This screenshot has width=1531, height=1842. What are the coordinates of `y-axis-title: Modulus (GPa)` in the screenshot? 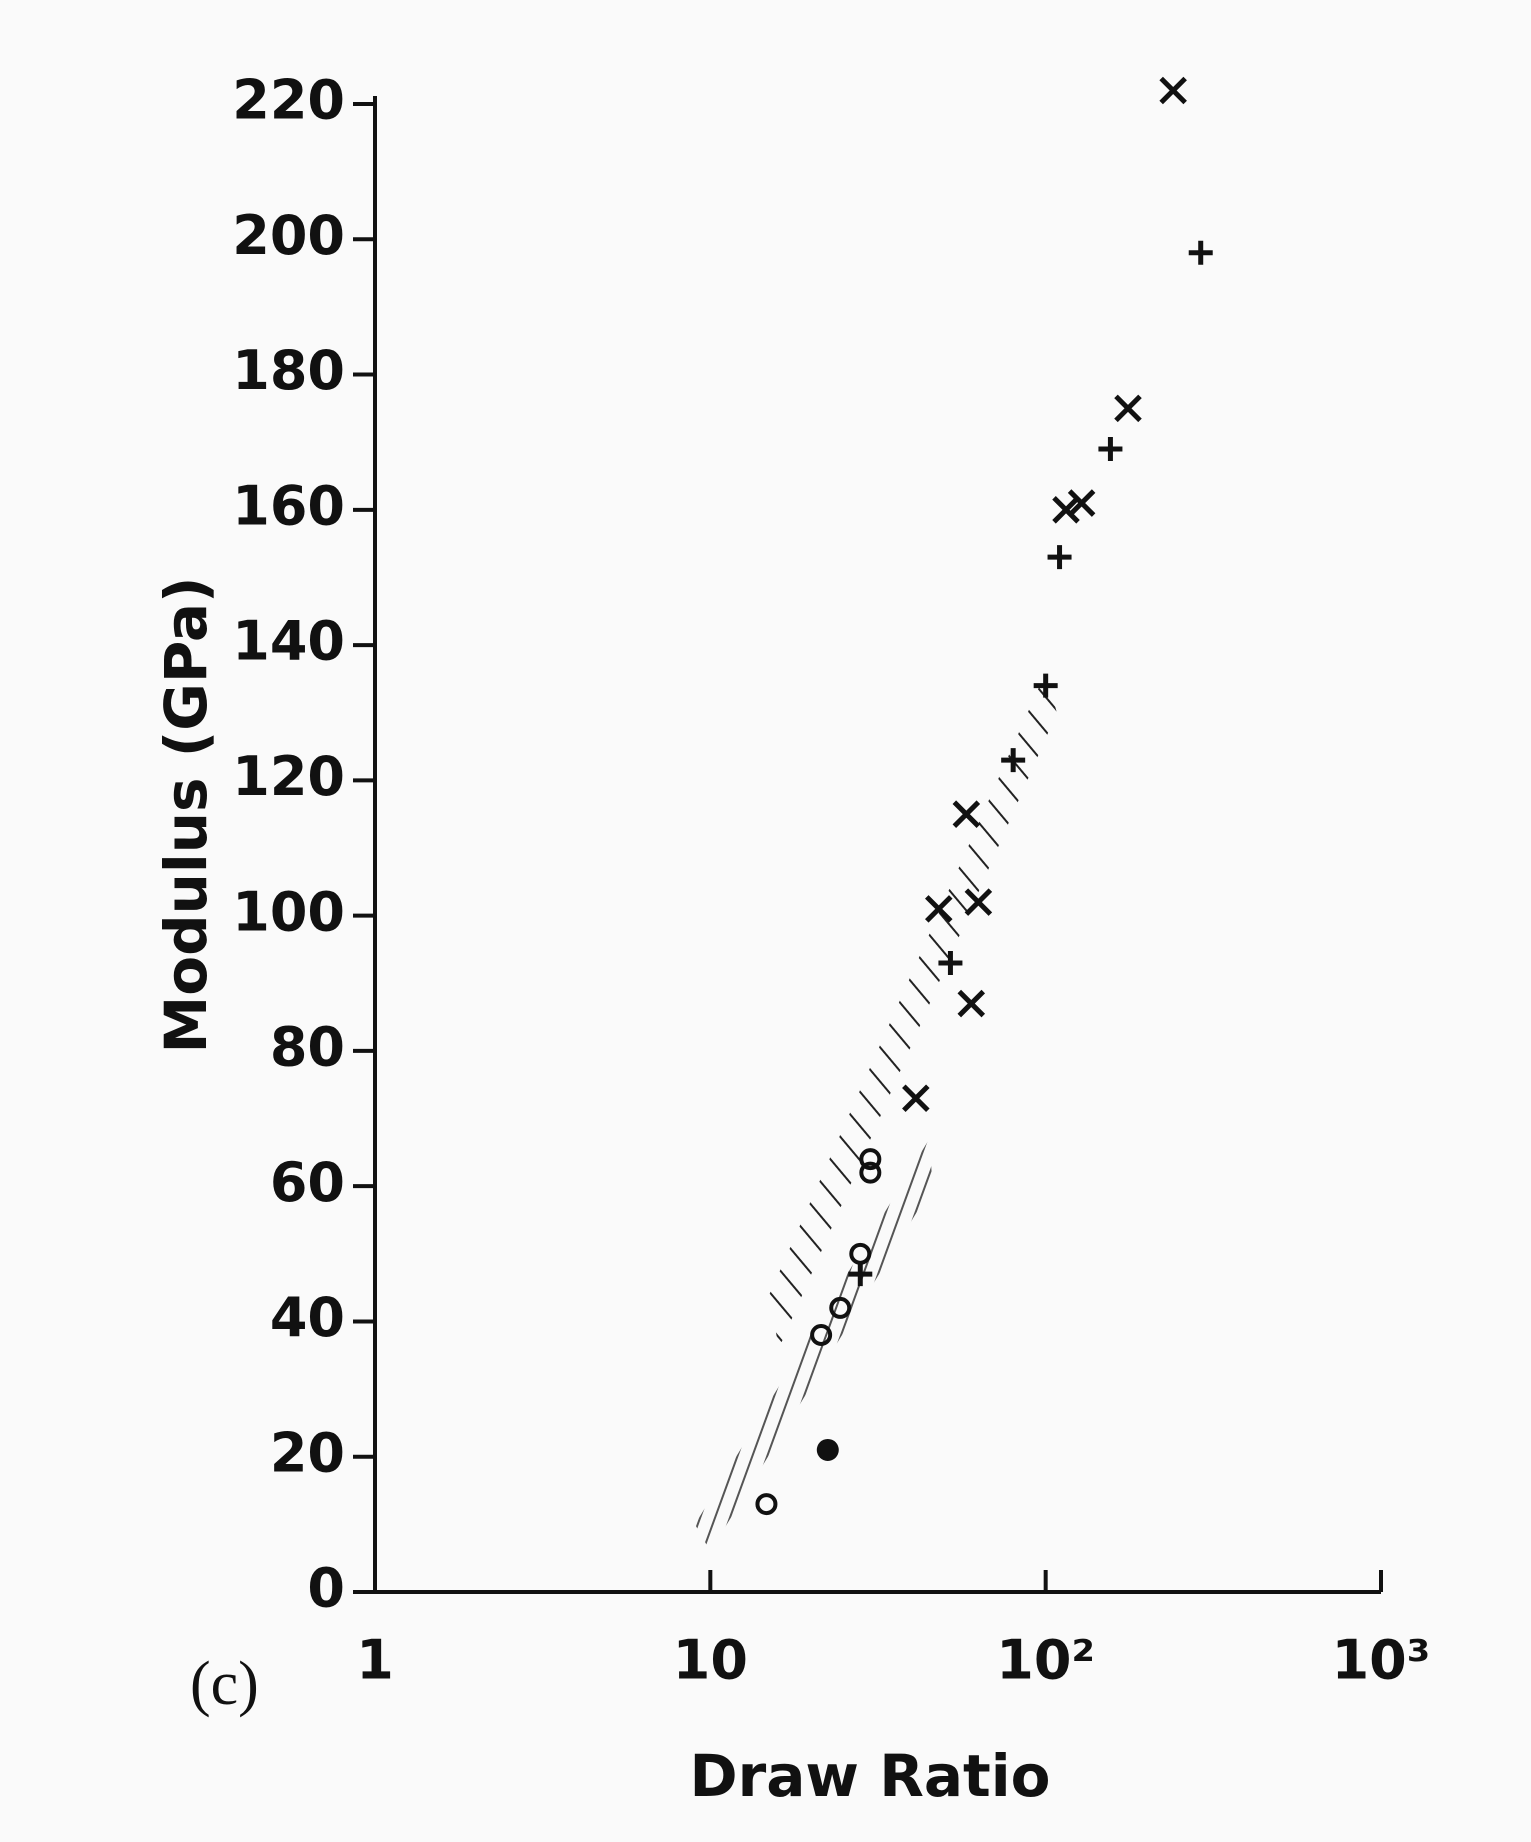 It's located at (186, 815).